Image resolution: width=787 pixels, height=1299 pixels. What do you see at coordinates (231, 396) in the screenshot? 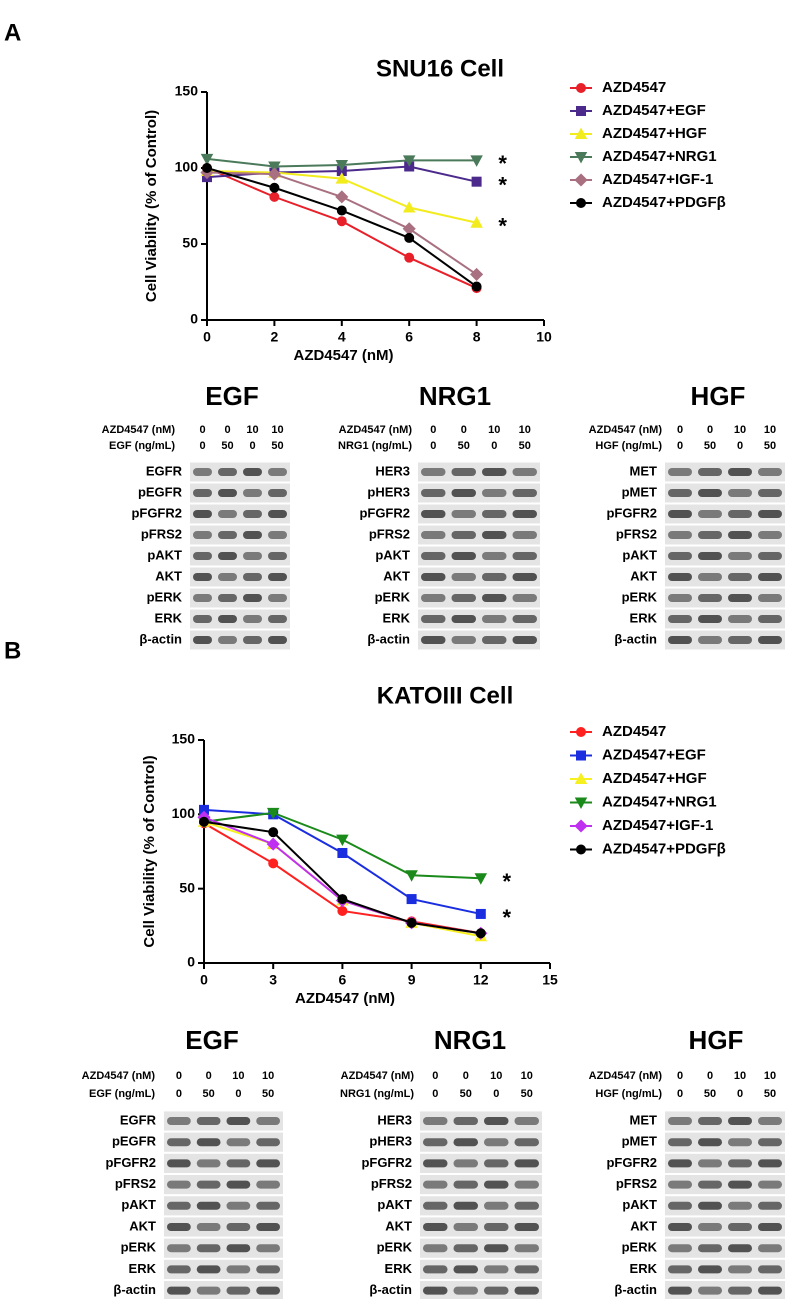
I see `blot-title: EGF` at bounding box center [231, 396].